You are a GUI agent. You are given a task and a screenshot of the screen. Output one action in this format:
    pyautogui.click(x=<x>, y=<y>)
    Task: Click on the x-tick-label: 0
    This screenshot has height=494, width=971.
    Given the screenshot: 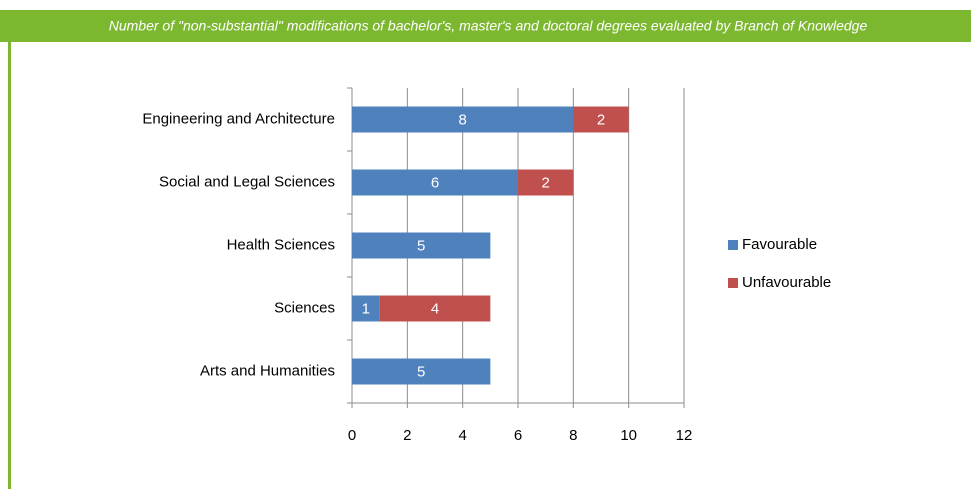 What is the action you would take?
    pyautogui.click(x=352, y=435)
    